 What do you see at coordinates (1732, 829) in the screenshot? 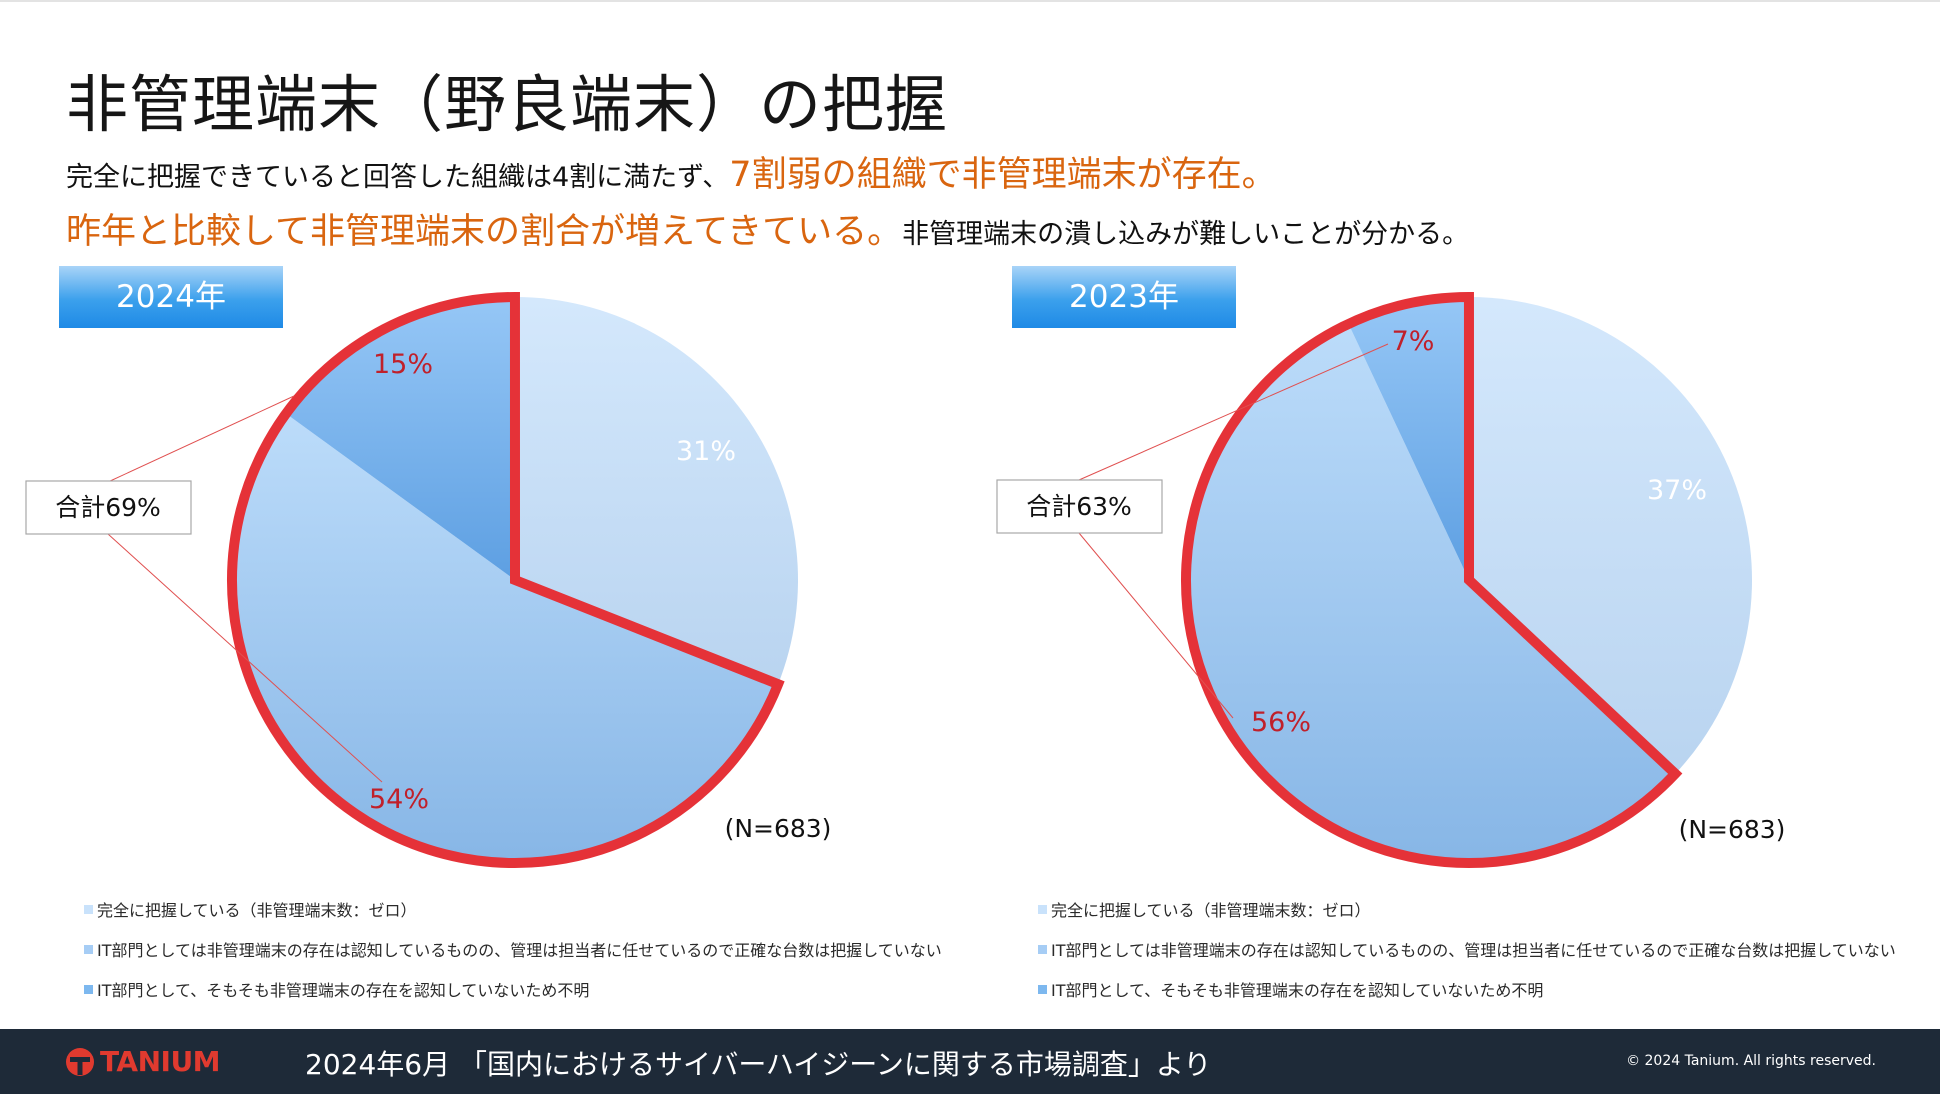
I see `sample-size-2023: (N=683)` at bounding box center [1732, 829].